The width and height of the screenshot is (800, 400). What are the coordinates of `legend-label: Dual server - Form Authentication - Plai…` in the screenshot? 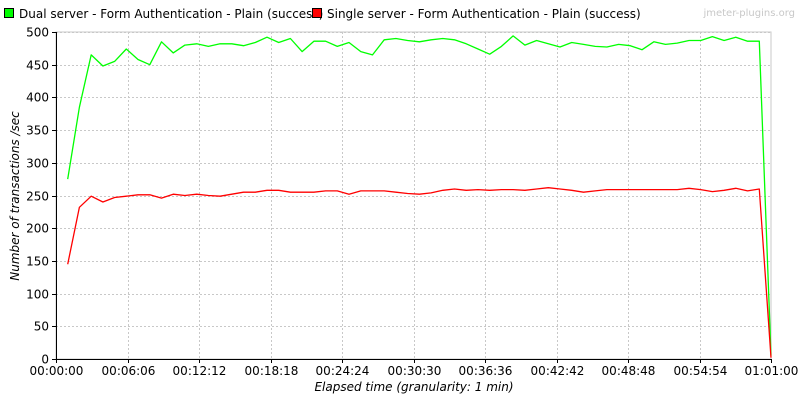 It's located at (171, 14).